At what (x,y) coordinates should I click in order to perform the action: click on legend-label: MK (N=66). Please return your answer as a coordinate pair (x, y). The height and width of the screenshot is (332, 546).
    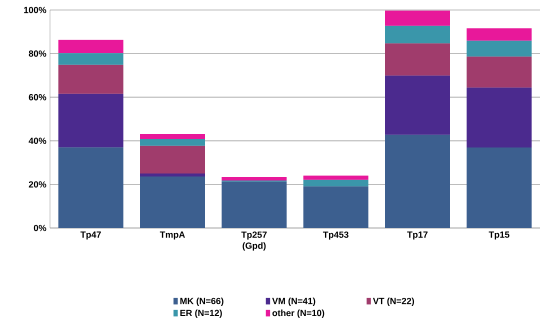
    Looking at the image, I should click on (202, 302).